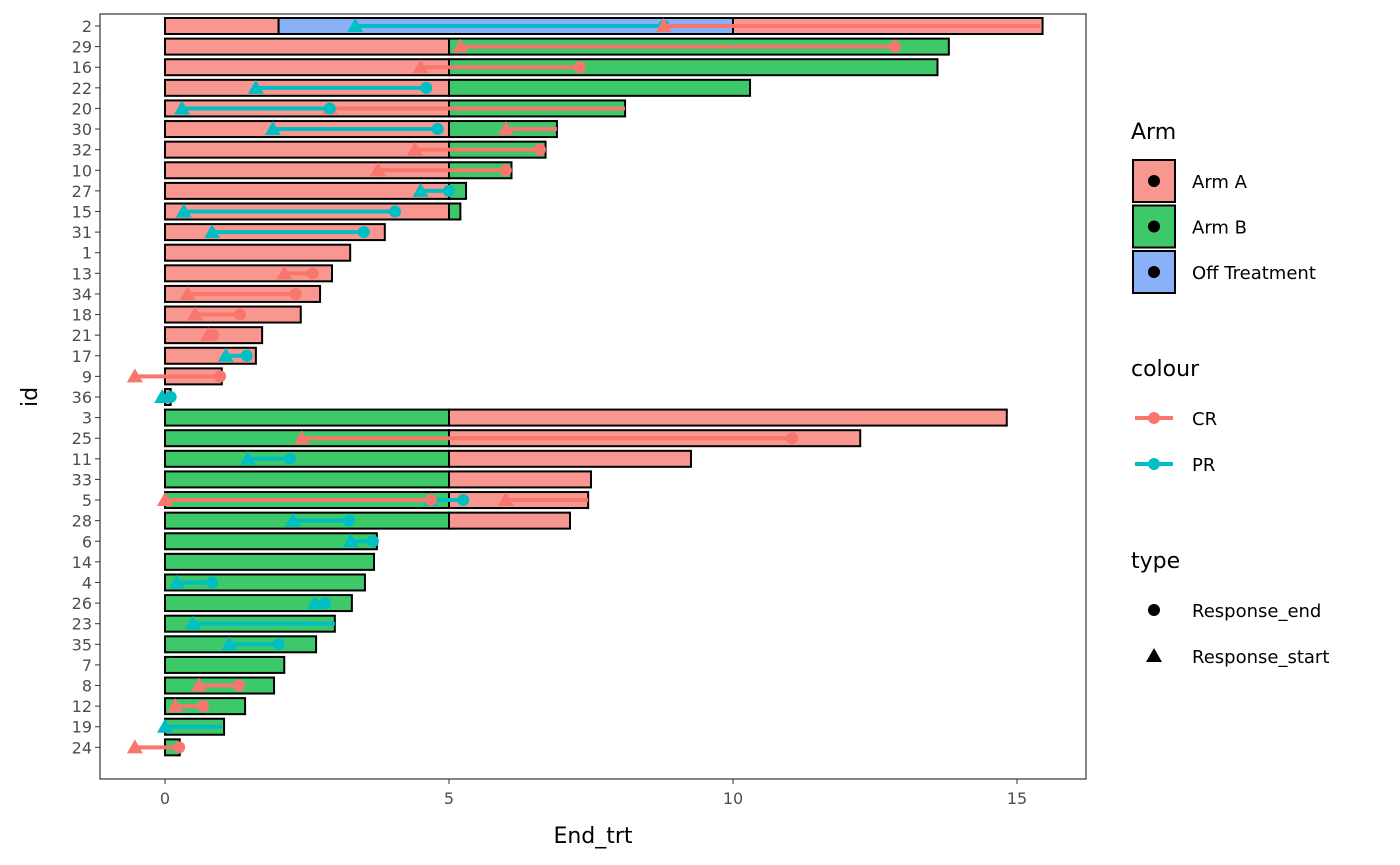 The image size is (1400, 865). I want to click on y-tick-label: 36, so click(82, 397).